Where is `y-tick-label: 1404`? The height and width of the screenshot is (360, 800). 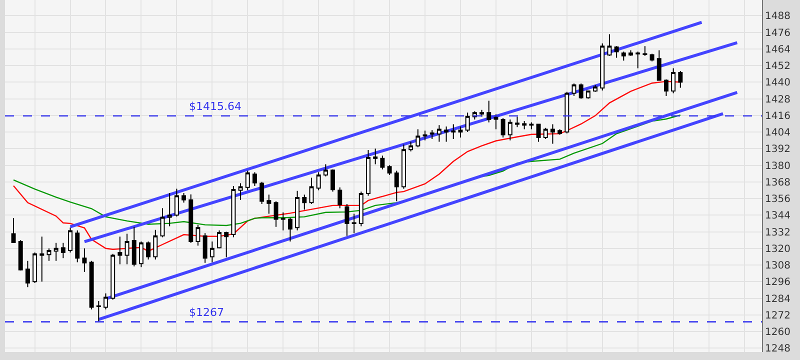 y-tick-label: 1404 is located at coordinates (777, 133).